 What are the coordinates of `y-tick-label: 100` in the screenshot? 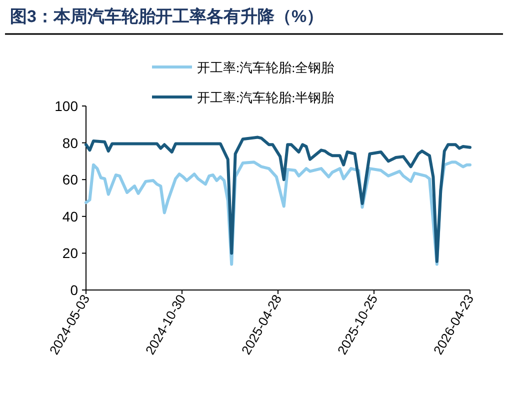 It's located at (66, 106).